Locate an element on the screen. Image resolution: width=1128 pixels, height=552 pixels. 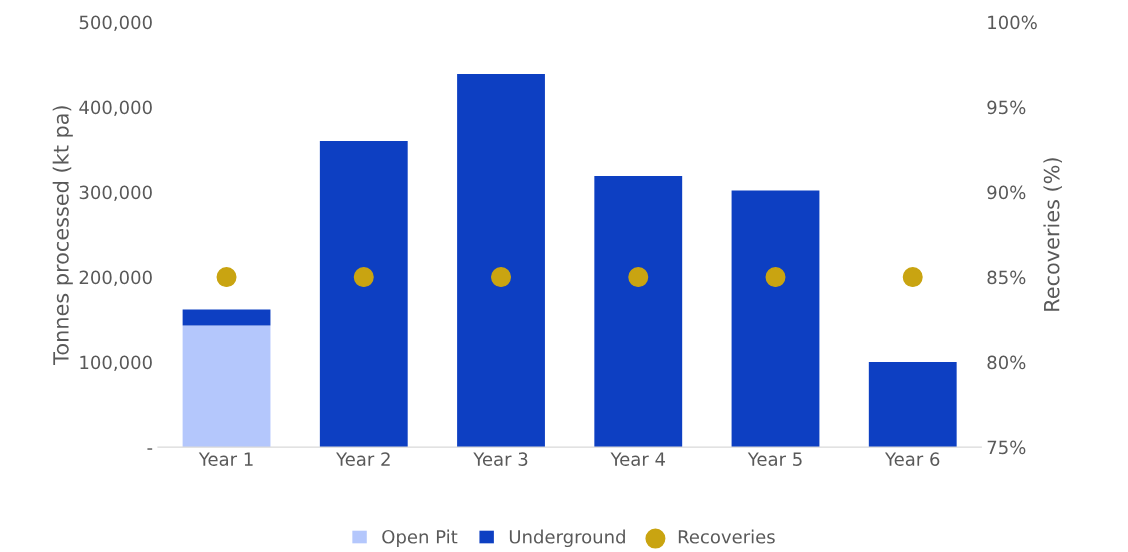
y-axis-title: Tonnes processed (kt pa) is located at coordinates (62, 235).